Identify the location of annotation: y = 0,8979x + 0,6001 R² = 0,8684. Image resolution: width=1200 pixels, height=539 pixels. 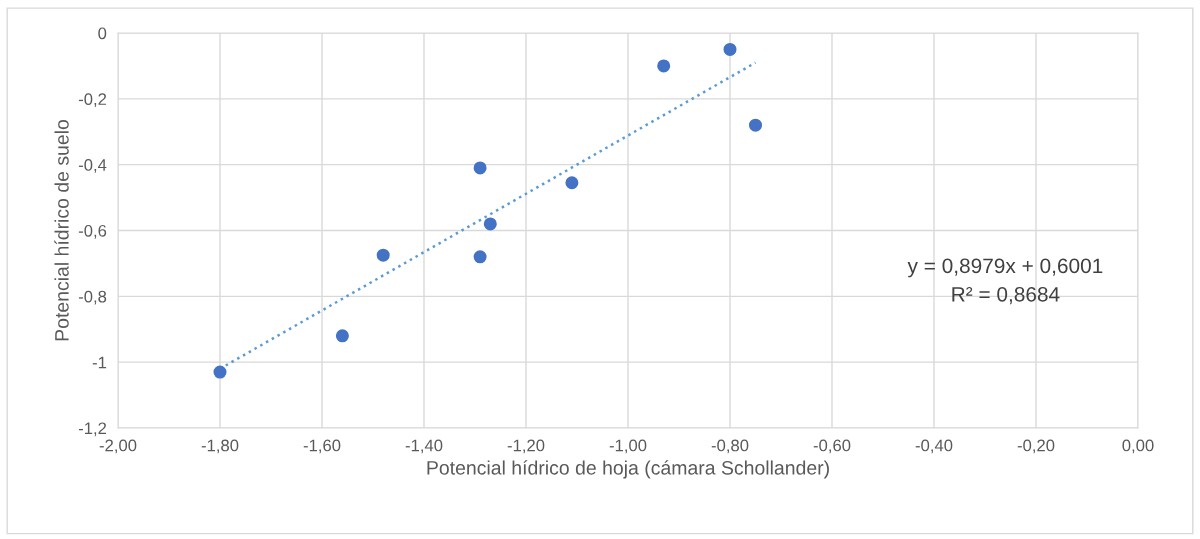
(1005, 281).